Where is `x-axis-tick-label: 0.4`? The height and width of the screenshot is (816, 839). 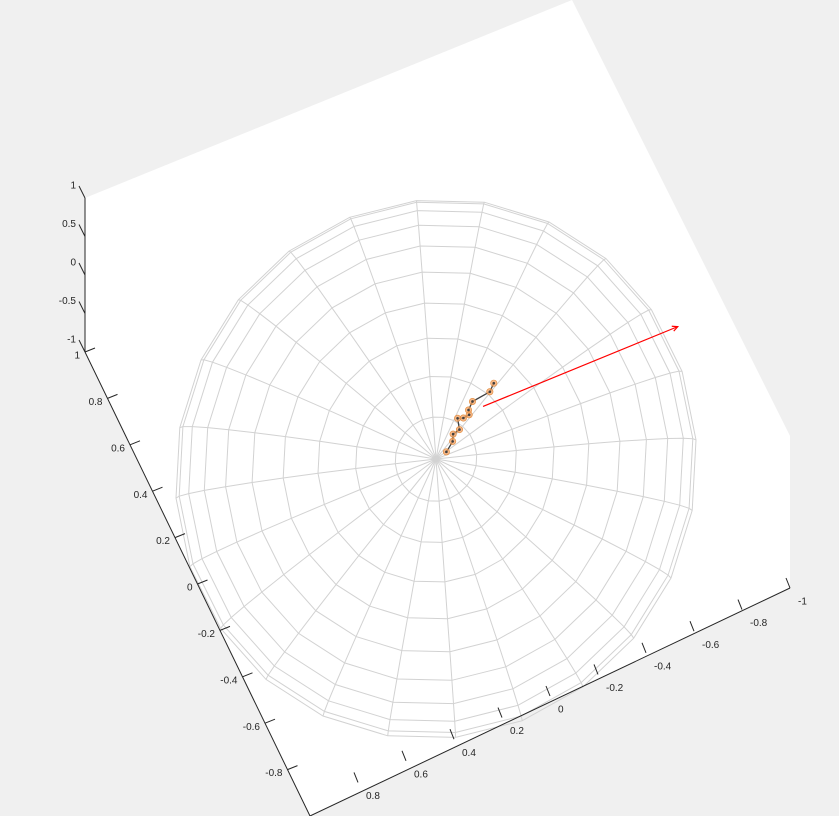
x-axis-tick-label: 0.4 is located at coordinates (469, 753).